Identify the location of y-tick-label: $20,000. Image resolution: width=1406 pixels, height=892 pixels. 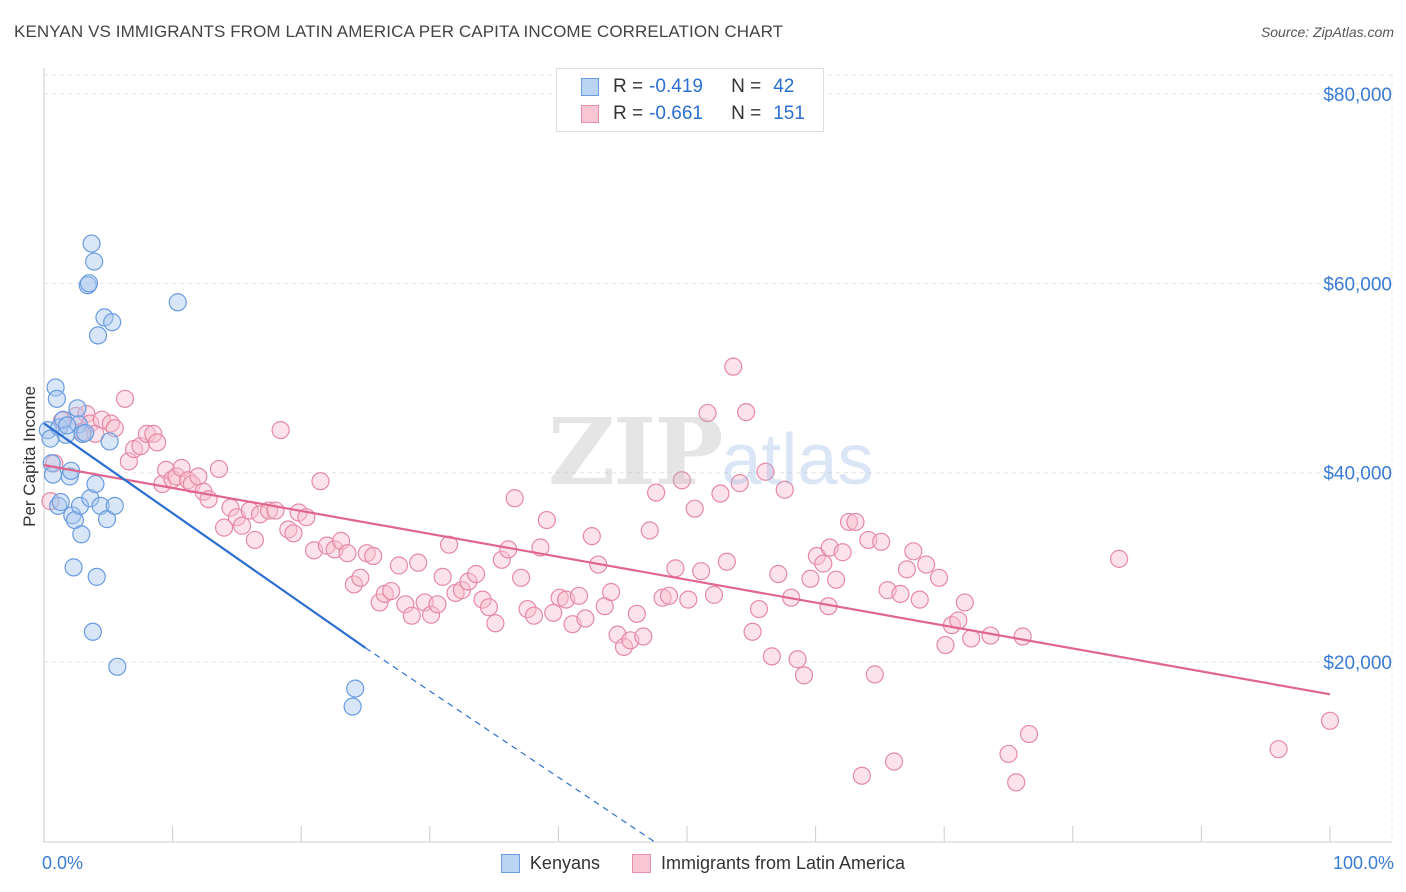
(1357, 663).